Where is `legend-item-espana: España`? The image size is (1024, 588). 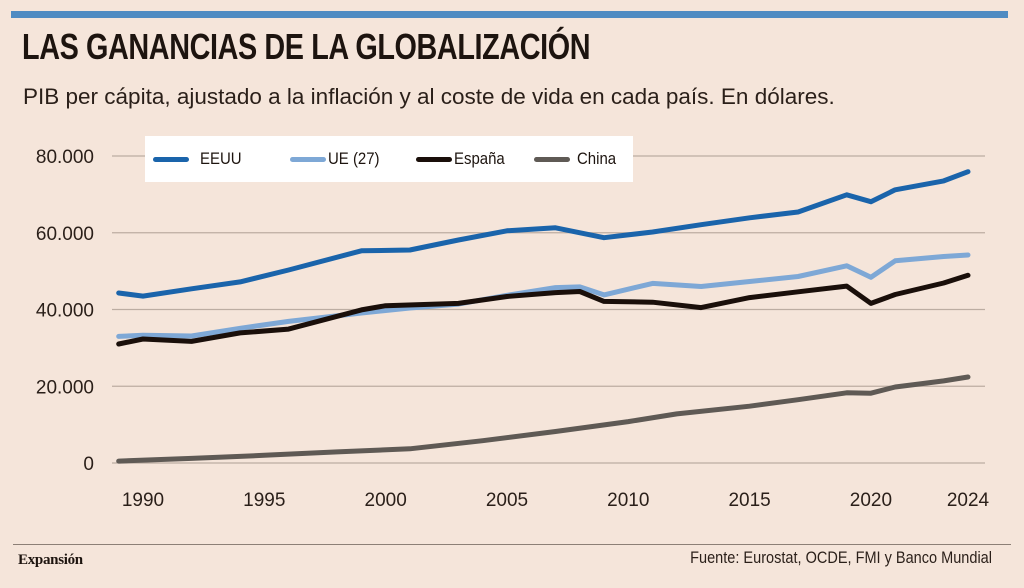
legend-item-espana: España is located at coordinates (475, 159).